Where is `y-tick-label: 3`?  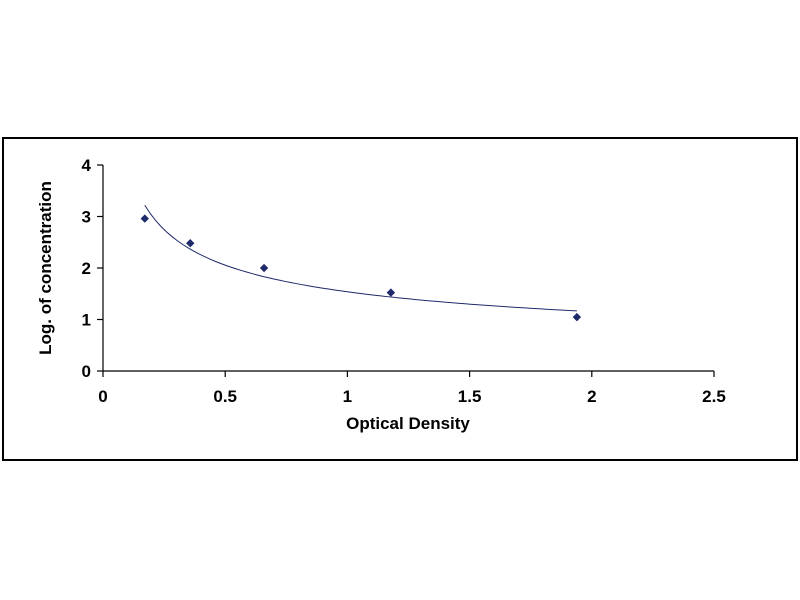 y-tick-label: 3 is located at coordinates (86, 217).